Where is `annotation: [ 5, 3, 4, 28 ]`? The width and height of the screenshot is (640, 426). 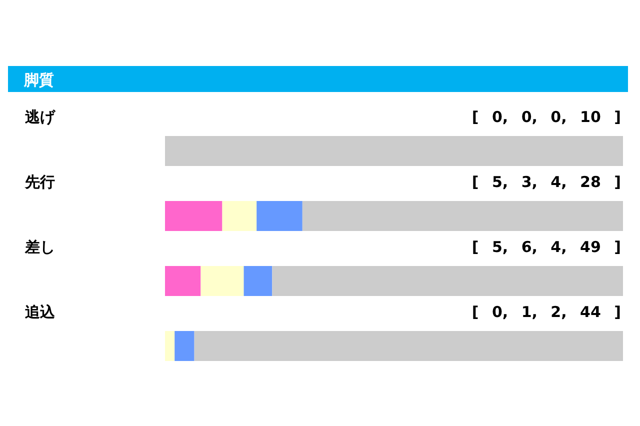
annotation: [ 5, 3, 4, 28 ] is located at coordinates (546, 182).